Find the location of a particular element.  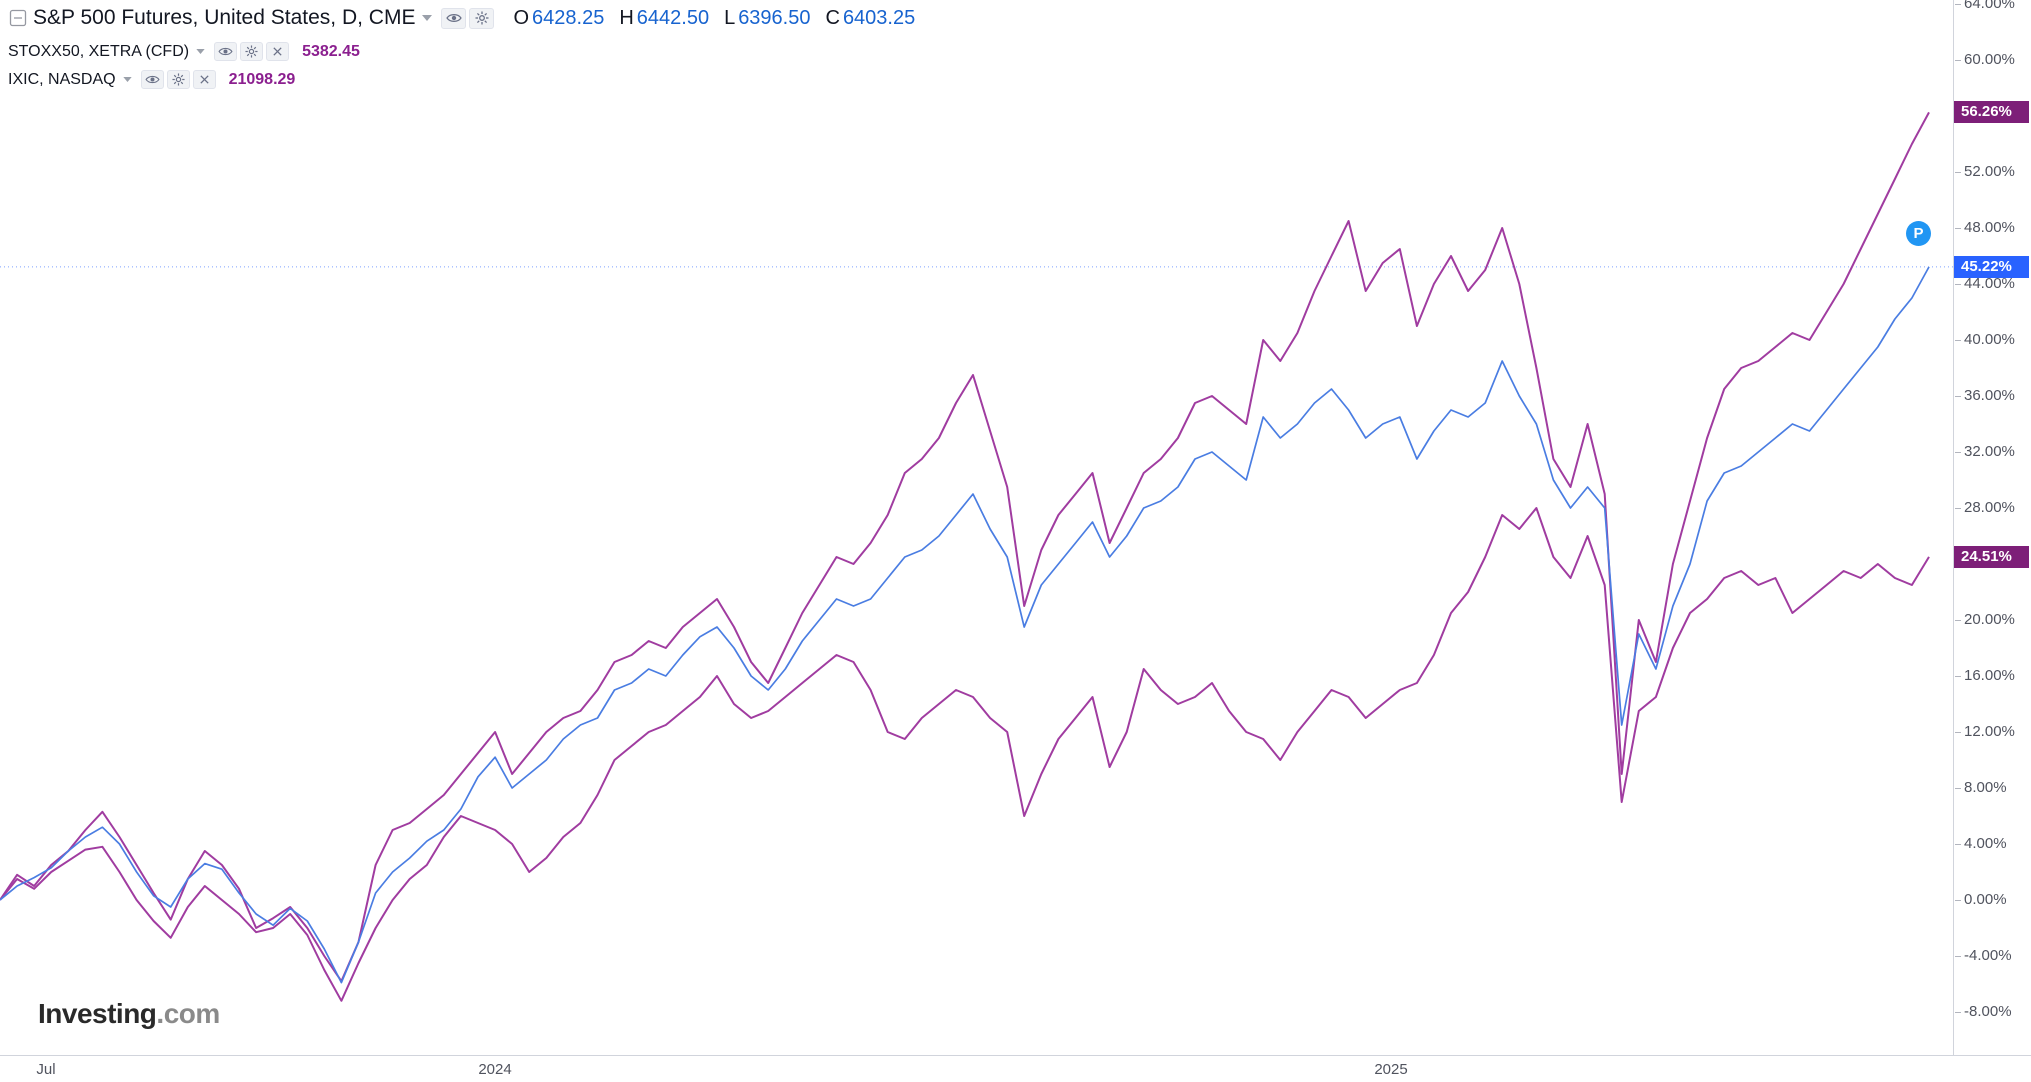

y-axis-tick-label: -8.00% is located at coordinates (1983, 1011).